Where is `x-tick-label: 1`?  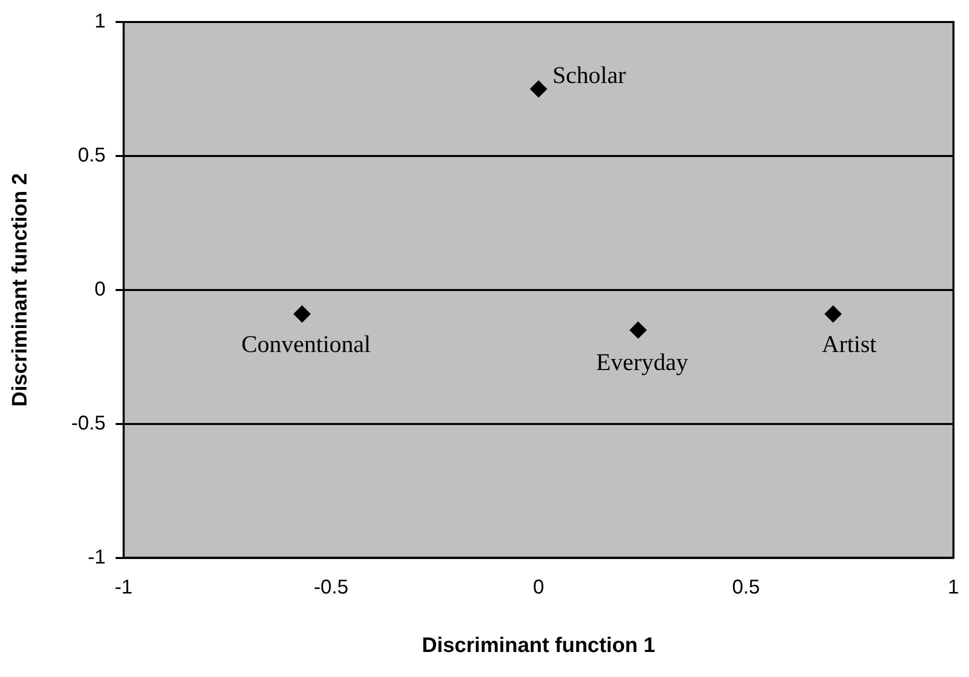
x-tick-label: 1 is located at coordinates (953, 587).